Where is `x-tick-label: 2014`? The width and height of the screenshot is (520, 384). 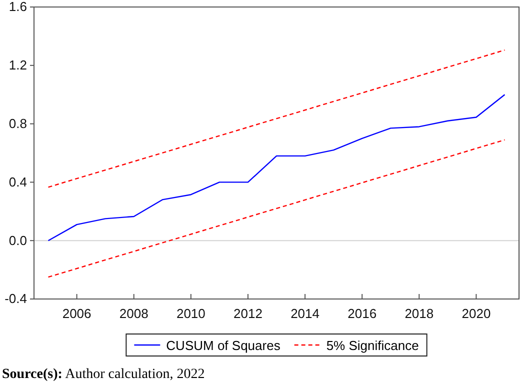
x-tick-label: 2014 is located at coordinates (305, 314).